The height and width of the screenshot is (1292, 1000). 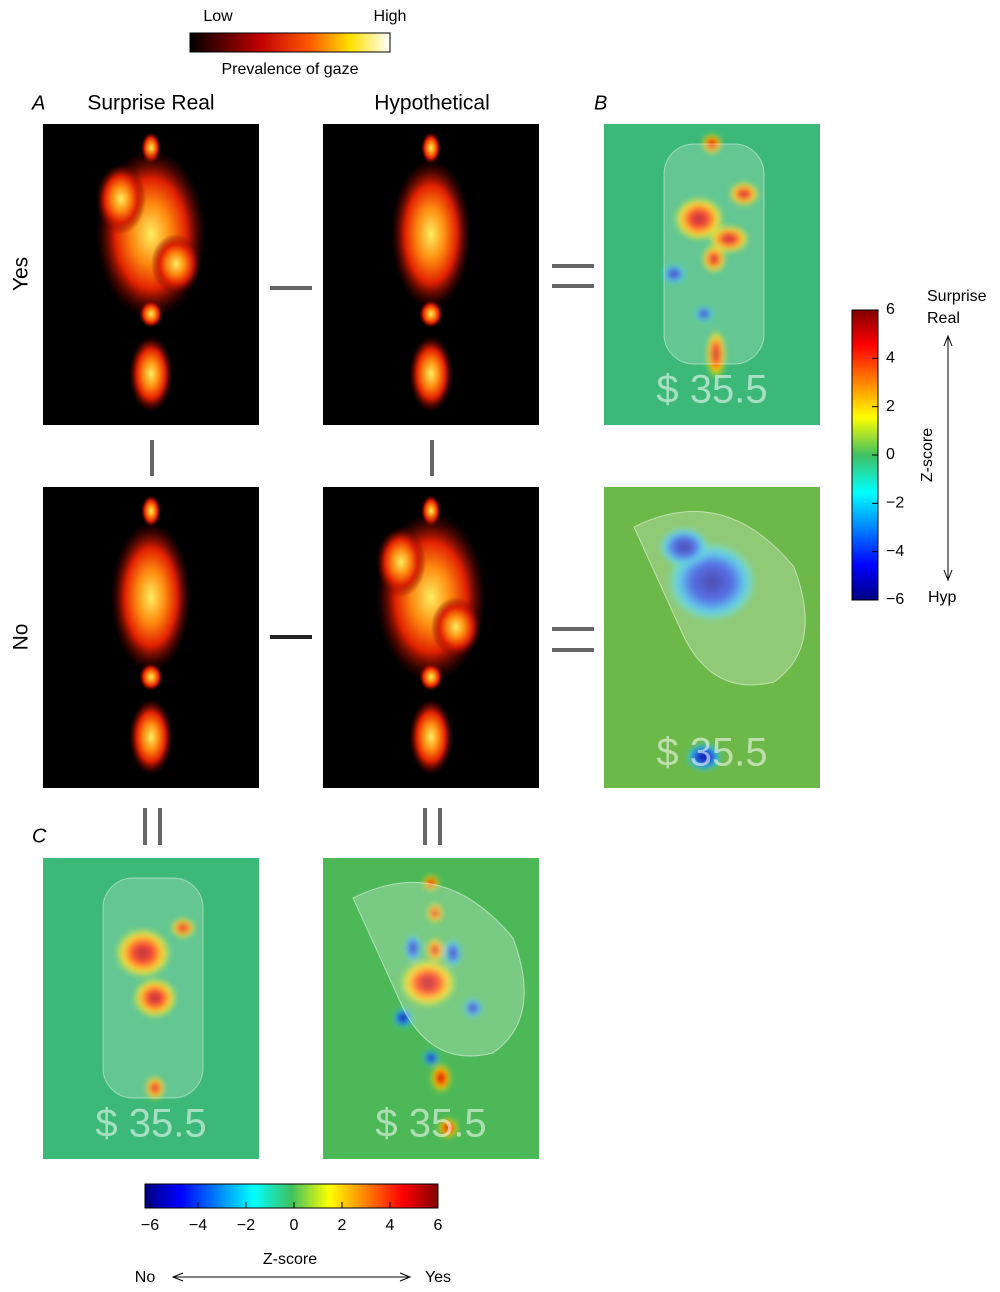 I want to click on z-colorbar, so click(x=291, y=1196).